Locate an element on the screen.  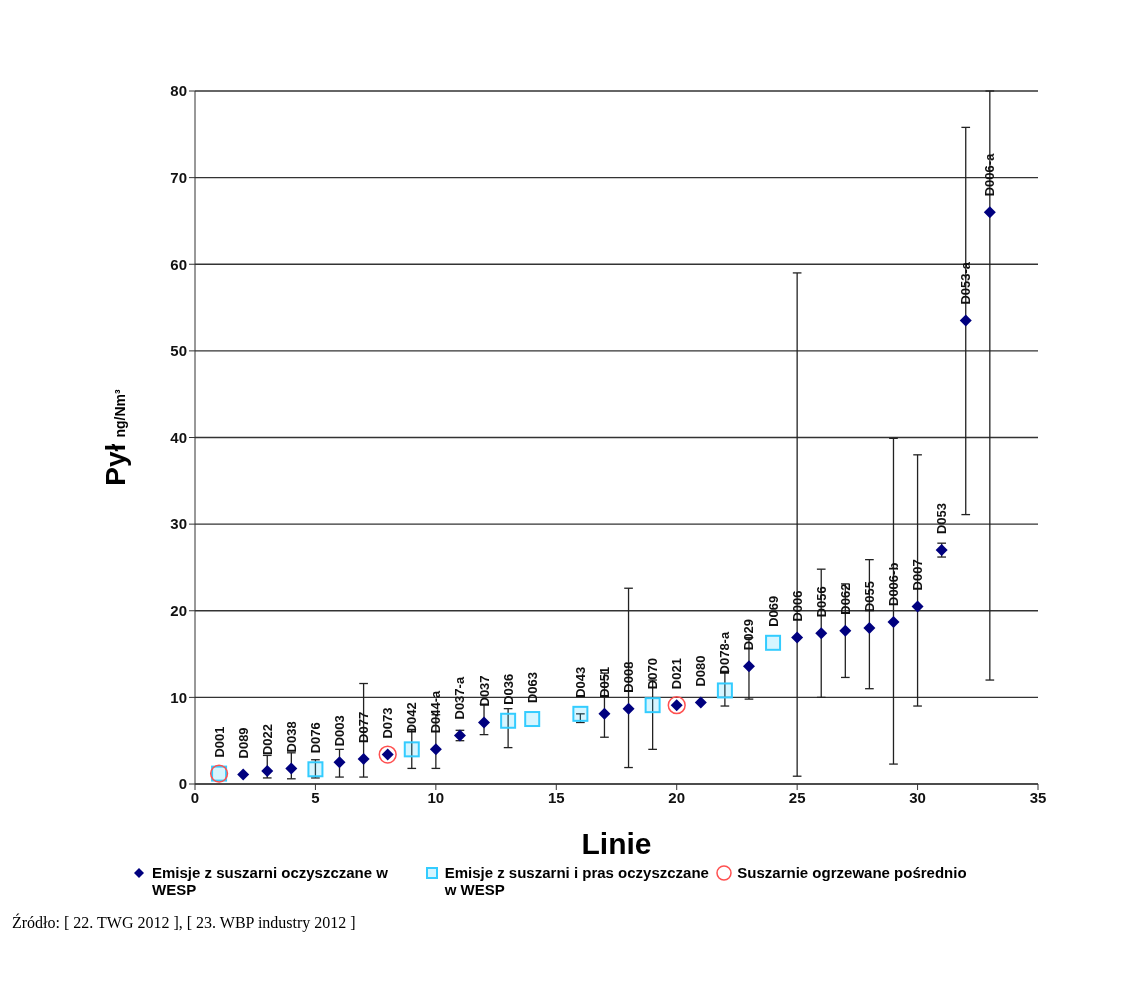
y-tick-label: 80 is located at coordinates (178, 91).